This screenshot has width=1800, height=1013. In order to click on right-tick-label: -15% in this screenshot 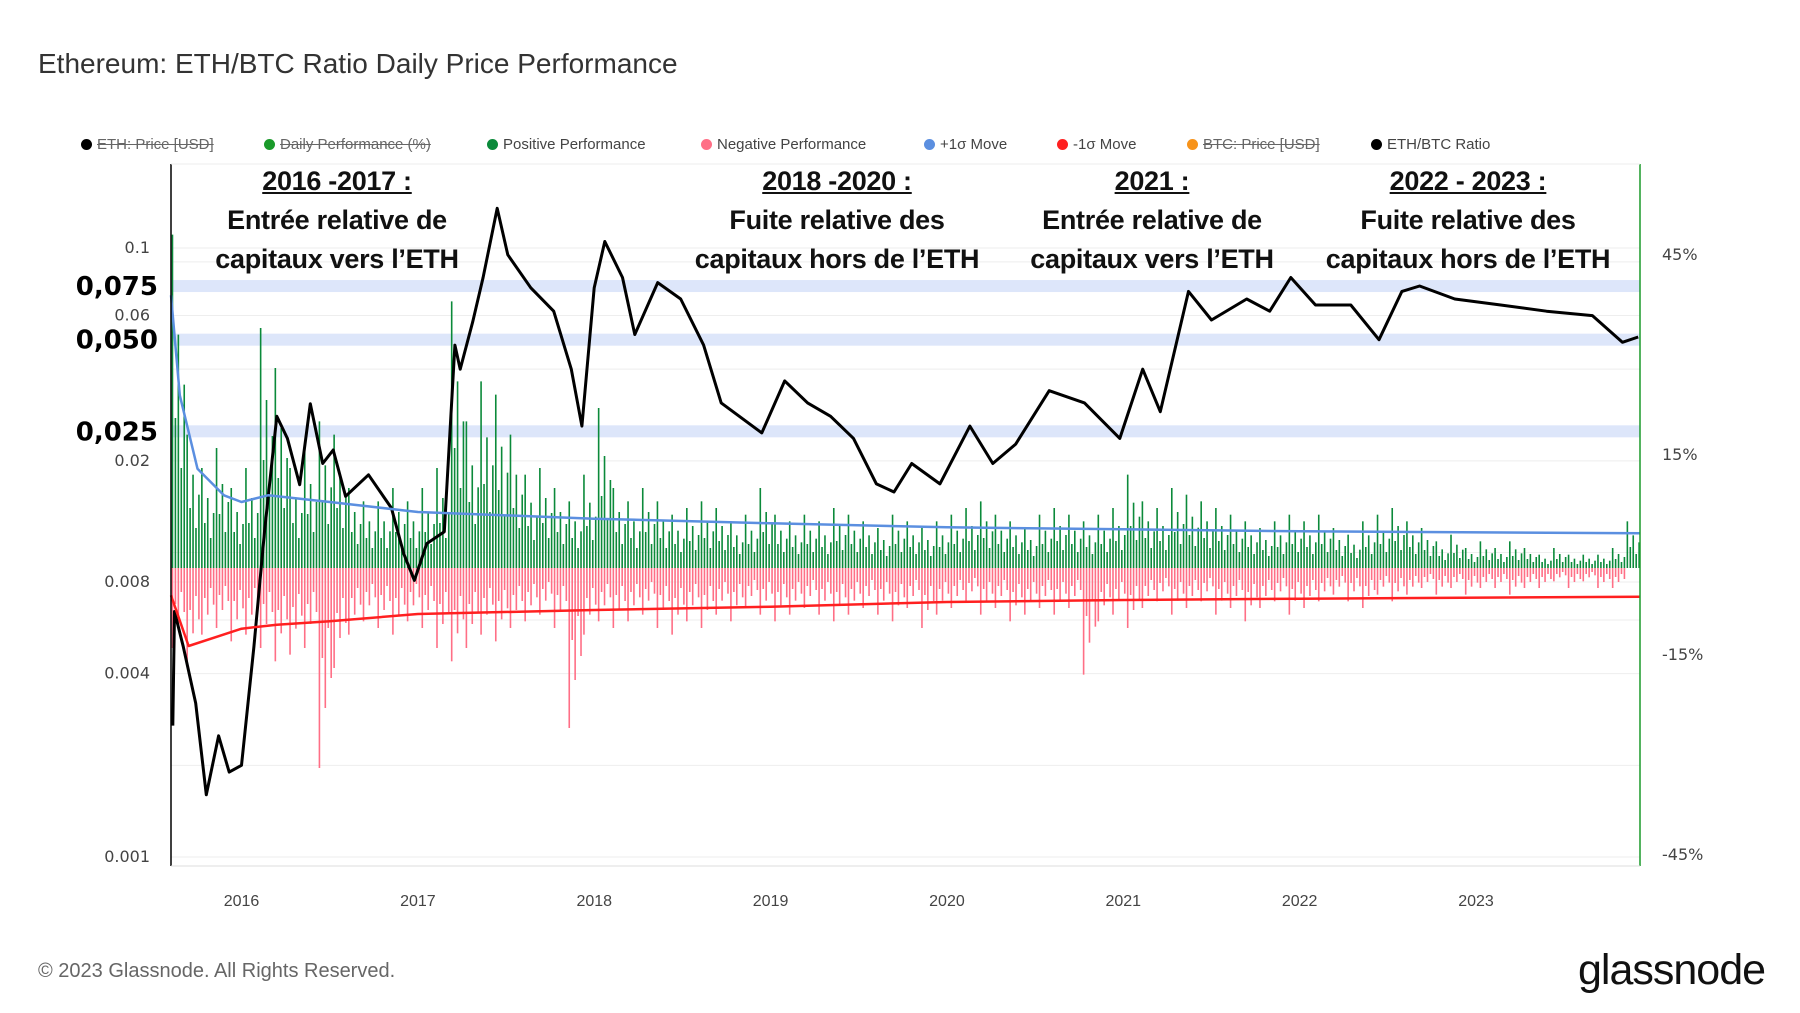, I will do `click(1682, 654)`.